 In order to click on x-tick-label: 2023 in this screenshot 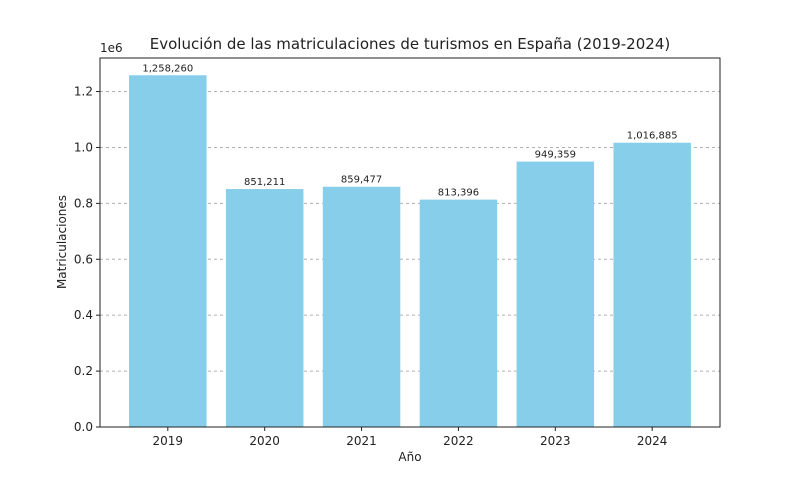, I will do `click(555, 441)`.